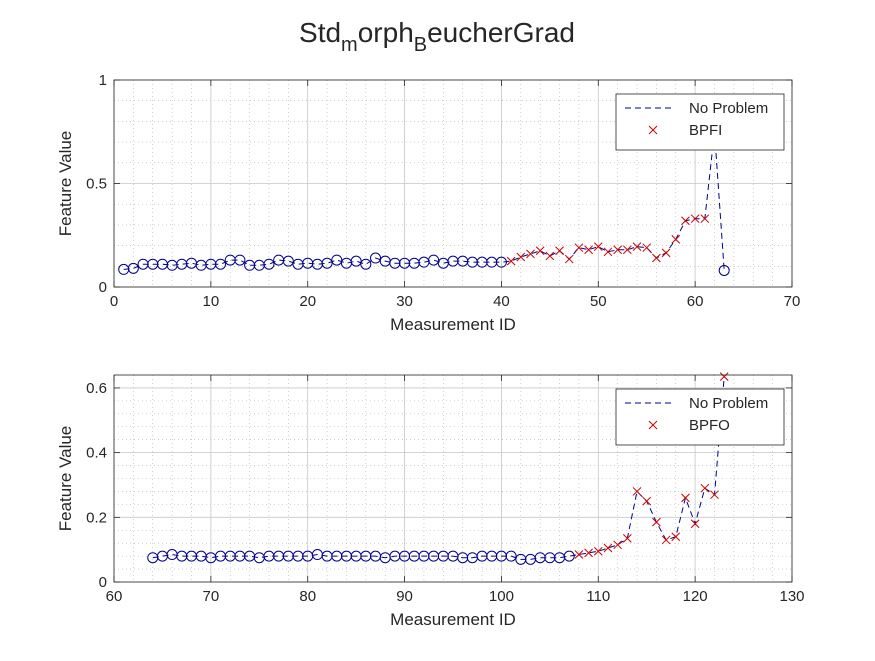 This screenshot has width=875, height=661. I want to click on x-tick-label: 30, so click(404, 301).